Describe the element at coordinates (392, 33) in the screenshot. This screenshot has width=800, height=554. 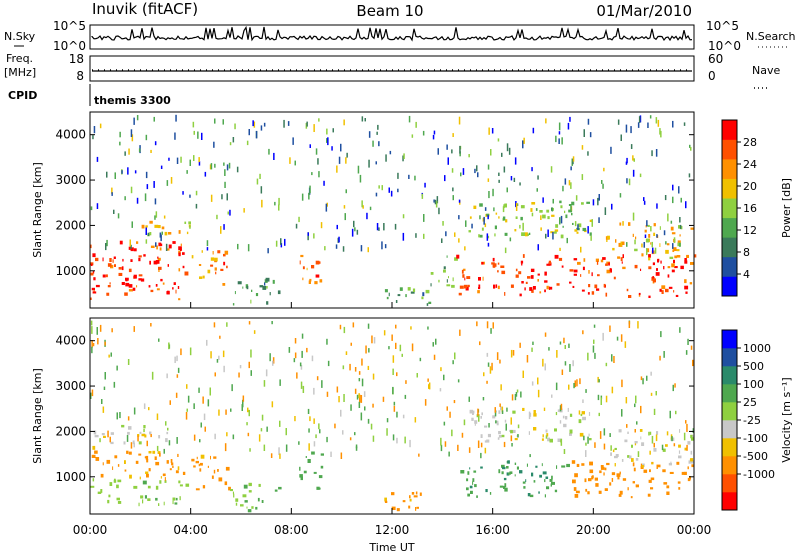
I see `nsky-trace` at that location.